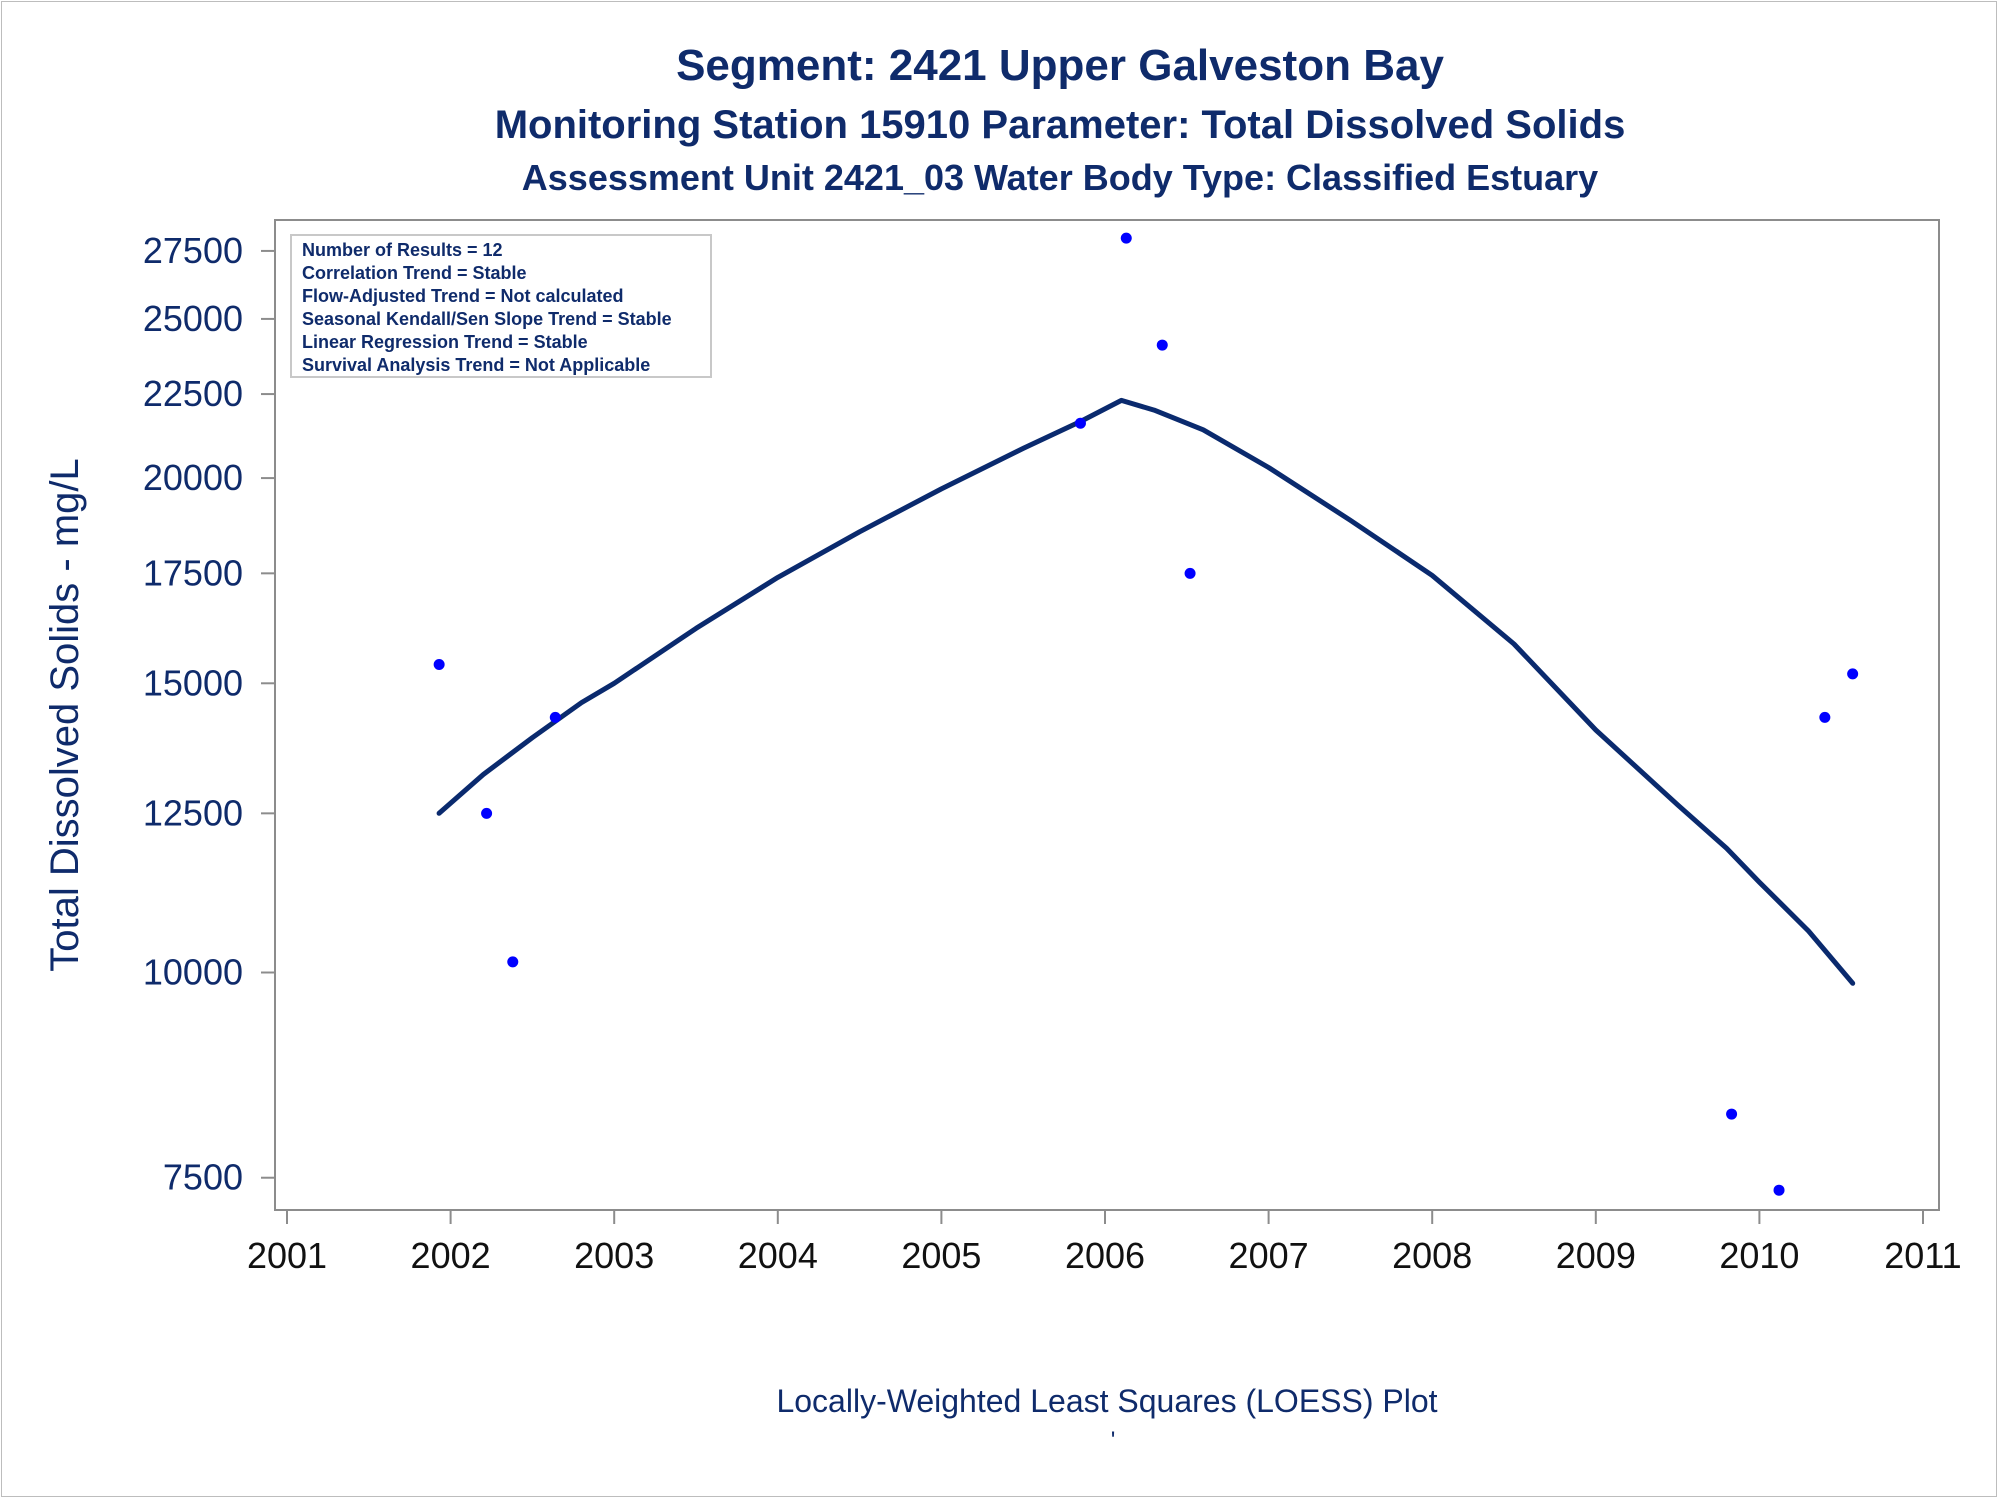 This screenshot has height=1500, width=2000. What do you see at coordinates (203, 1177) in the screenshot?
I see `y-tick-label: 7500` at bounding box center [203, 1177].